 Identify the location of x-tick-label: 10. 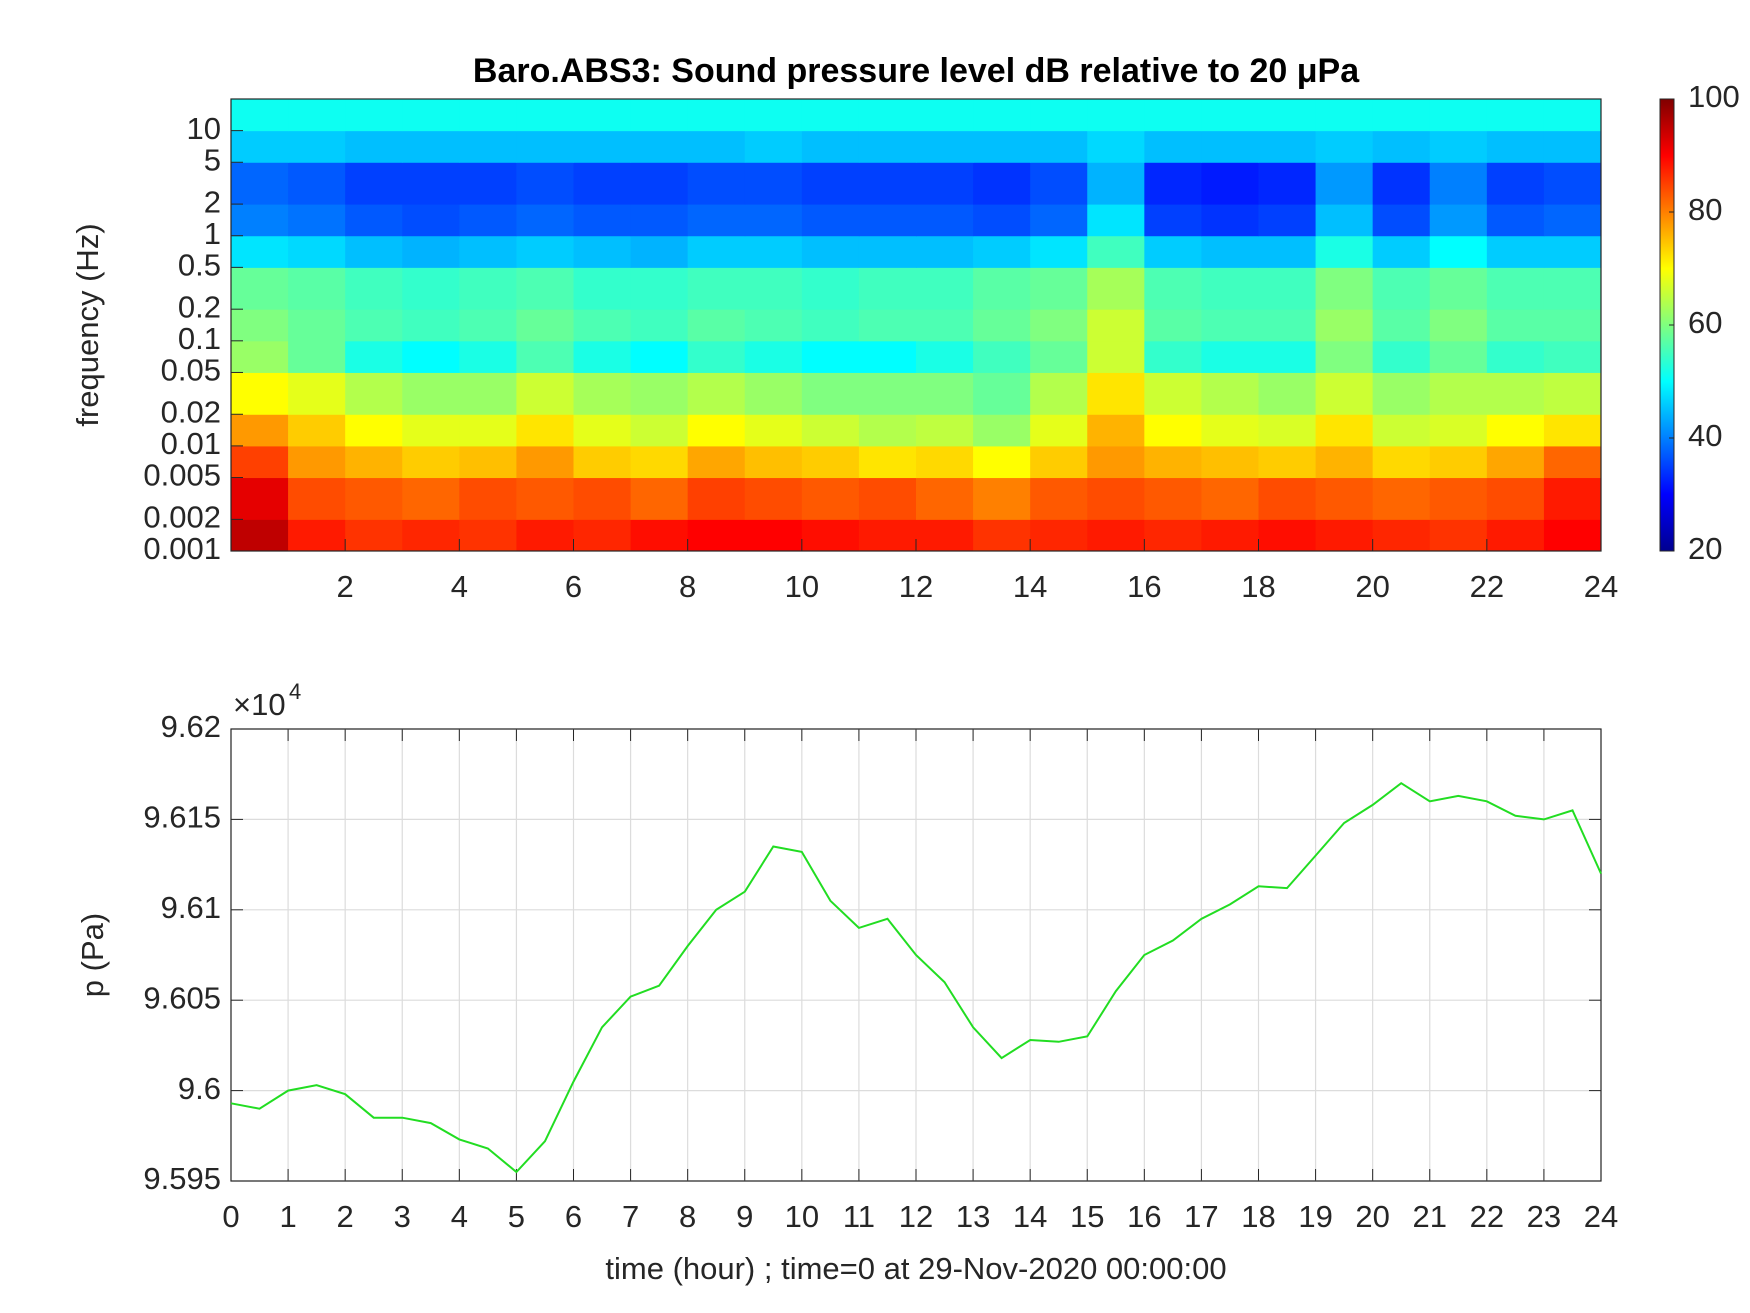
(802, 1216).